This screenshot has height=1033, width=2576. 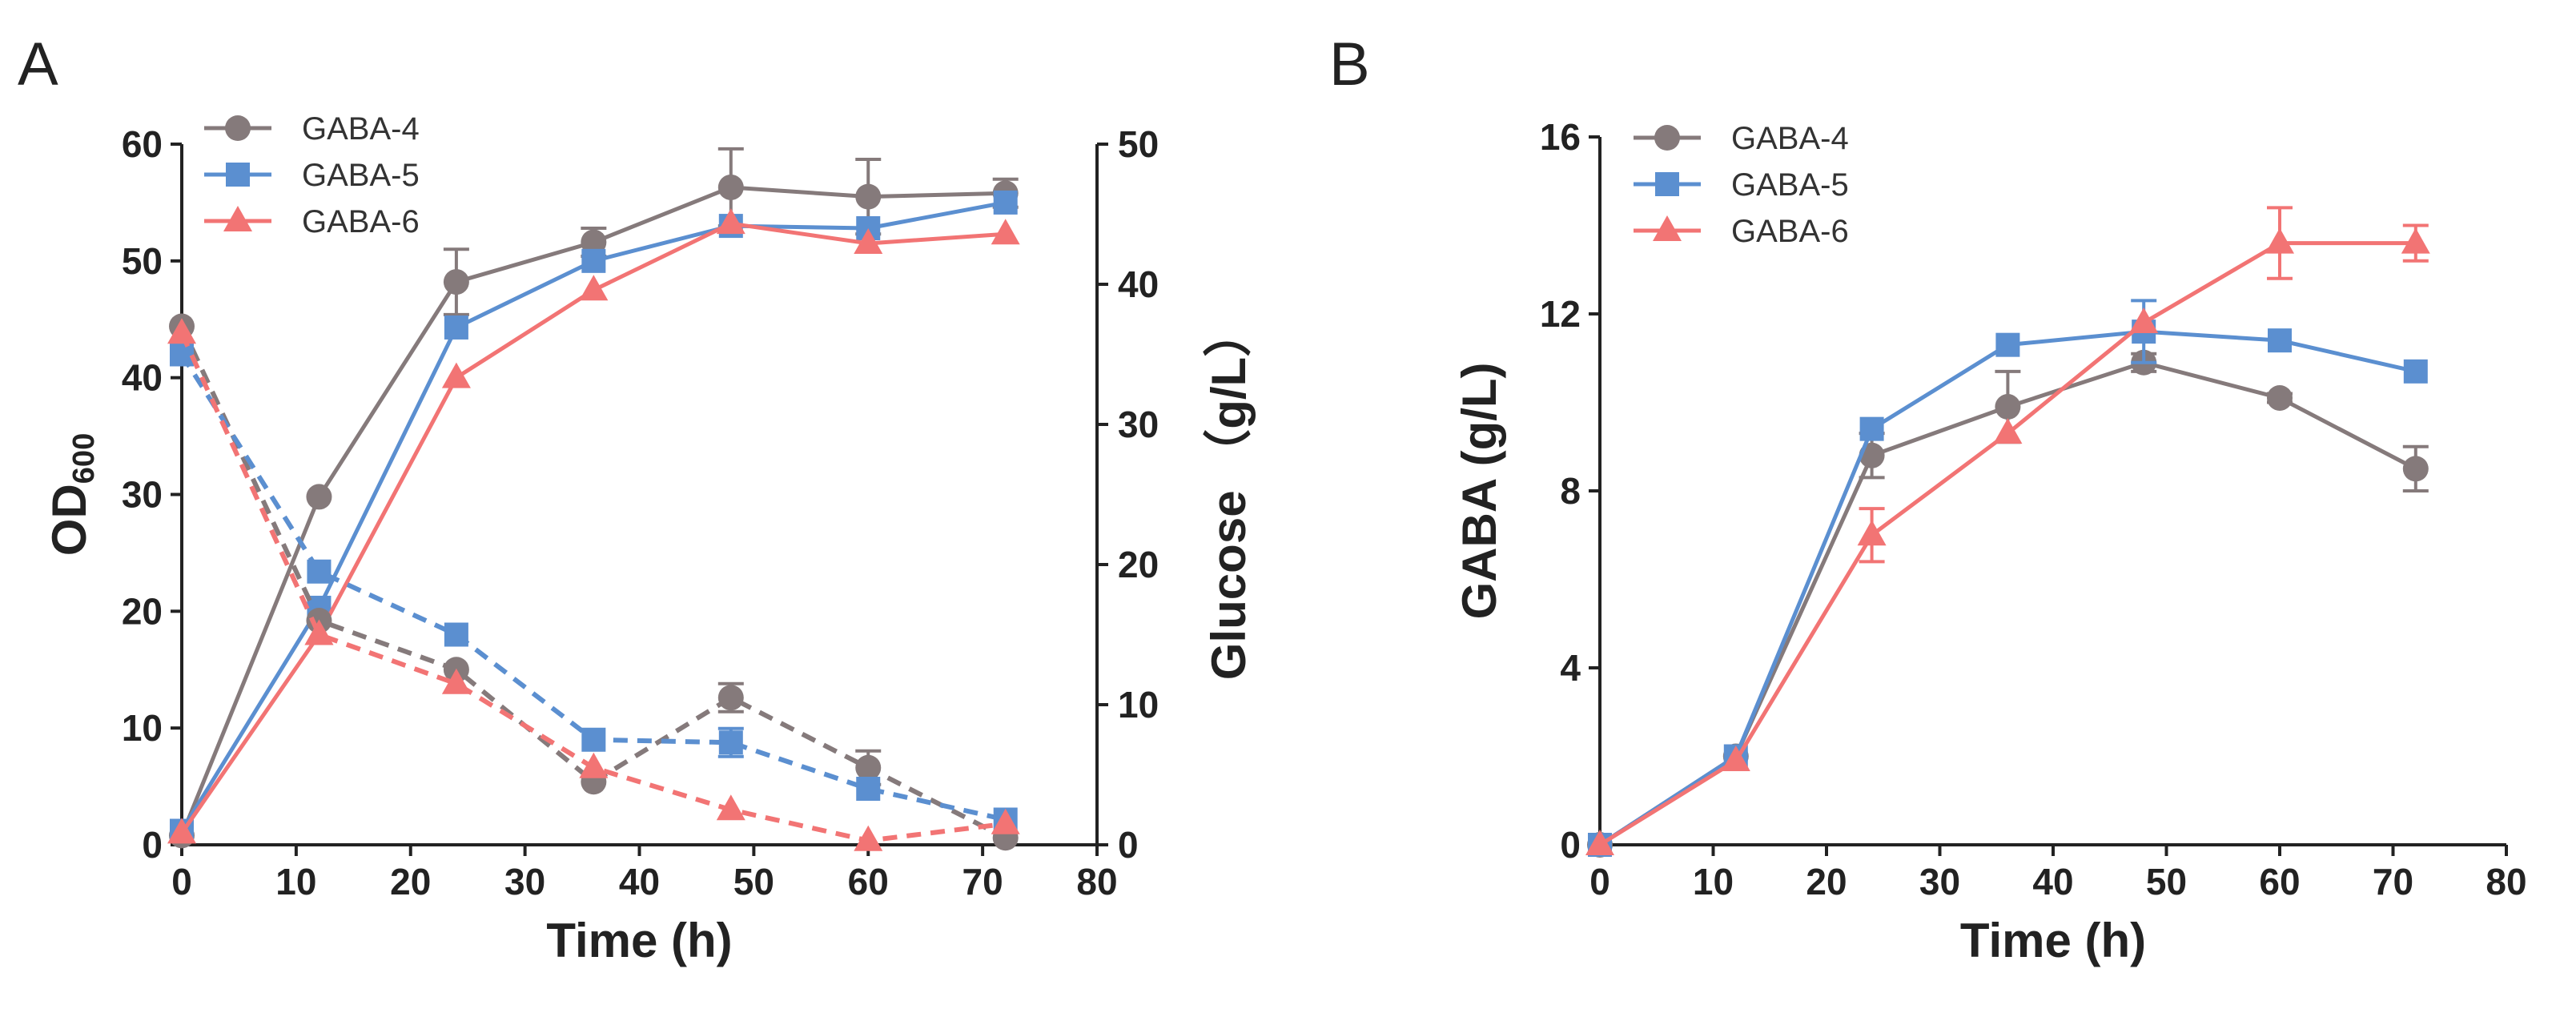 I want to click on chart-b-y-tick-label: 12, so click(x=1560, y=314).